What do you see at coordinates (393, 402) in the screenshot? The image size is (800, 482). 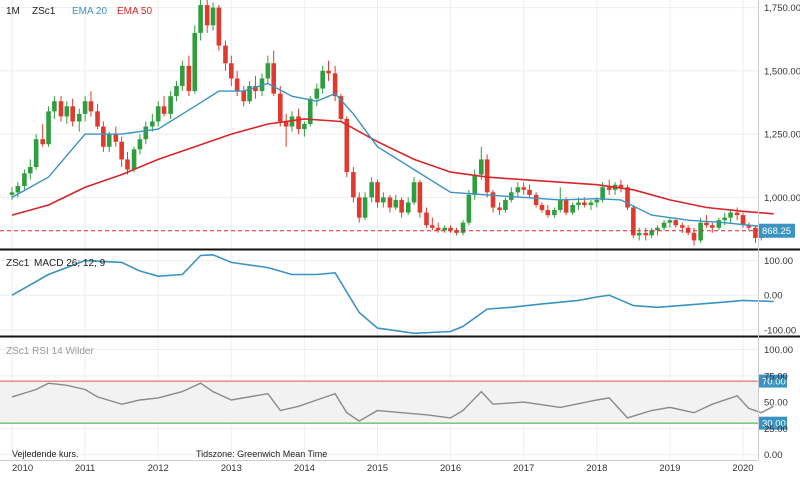 I see `rsi-line` at bounding box center [393, 402].